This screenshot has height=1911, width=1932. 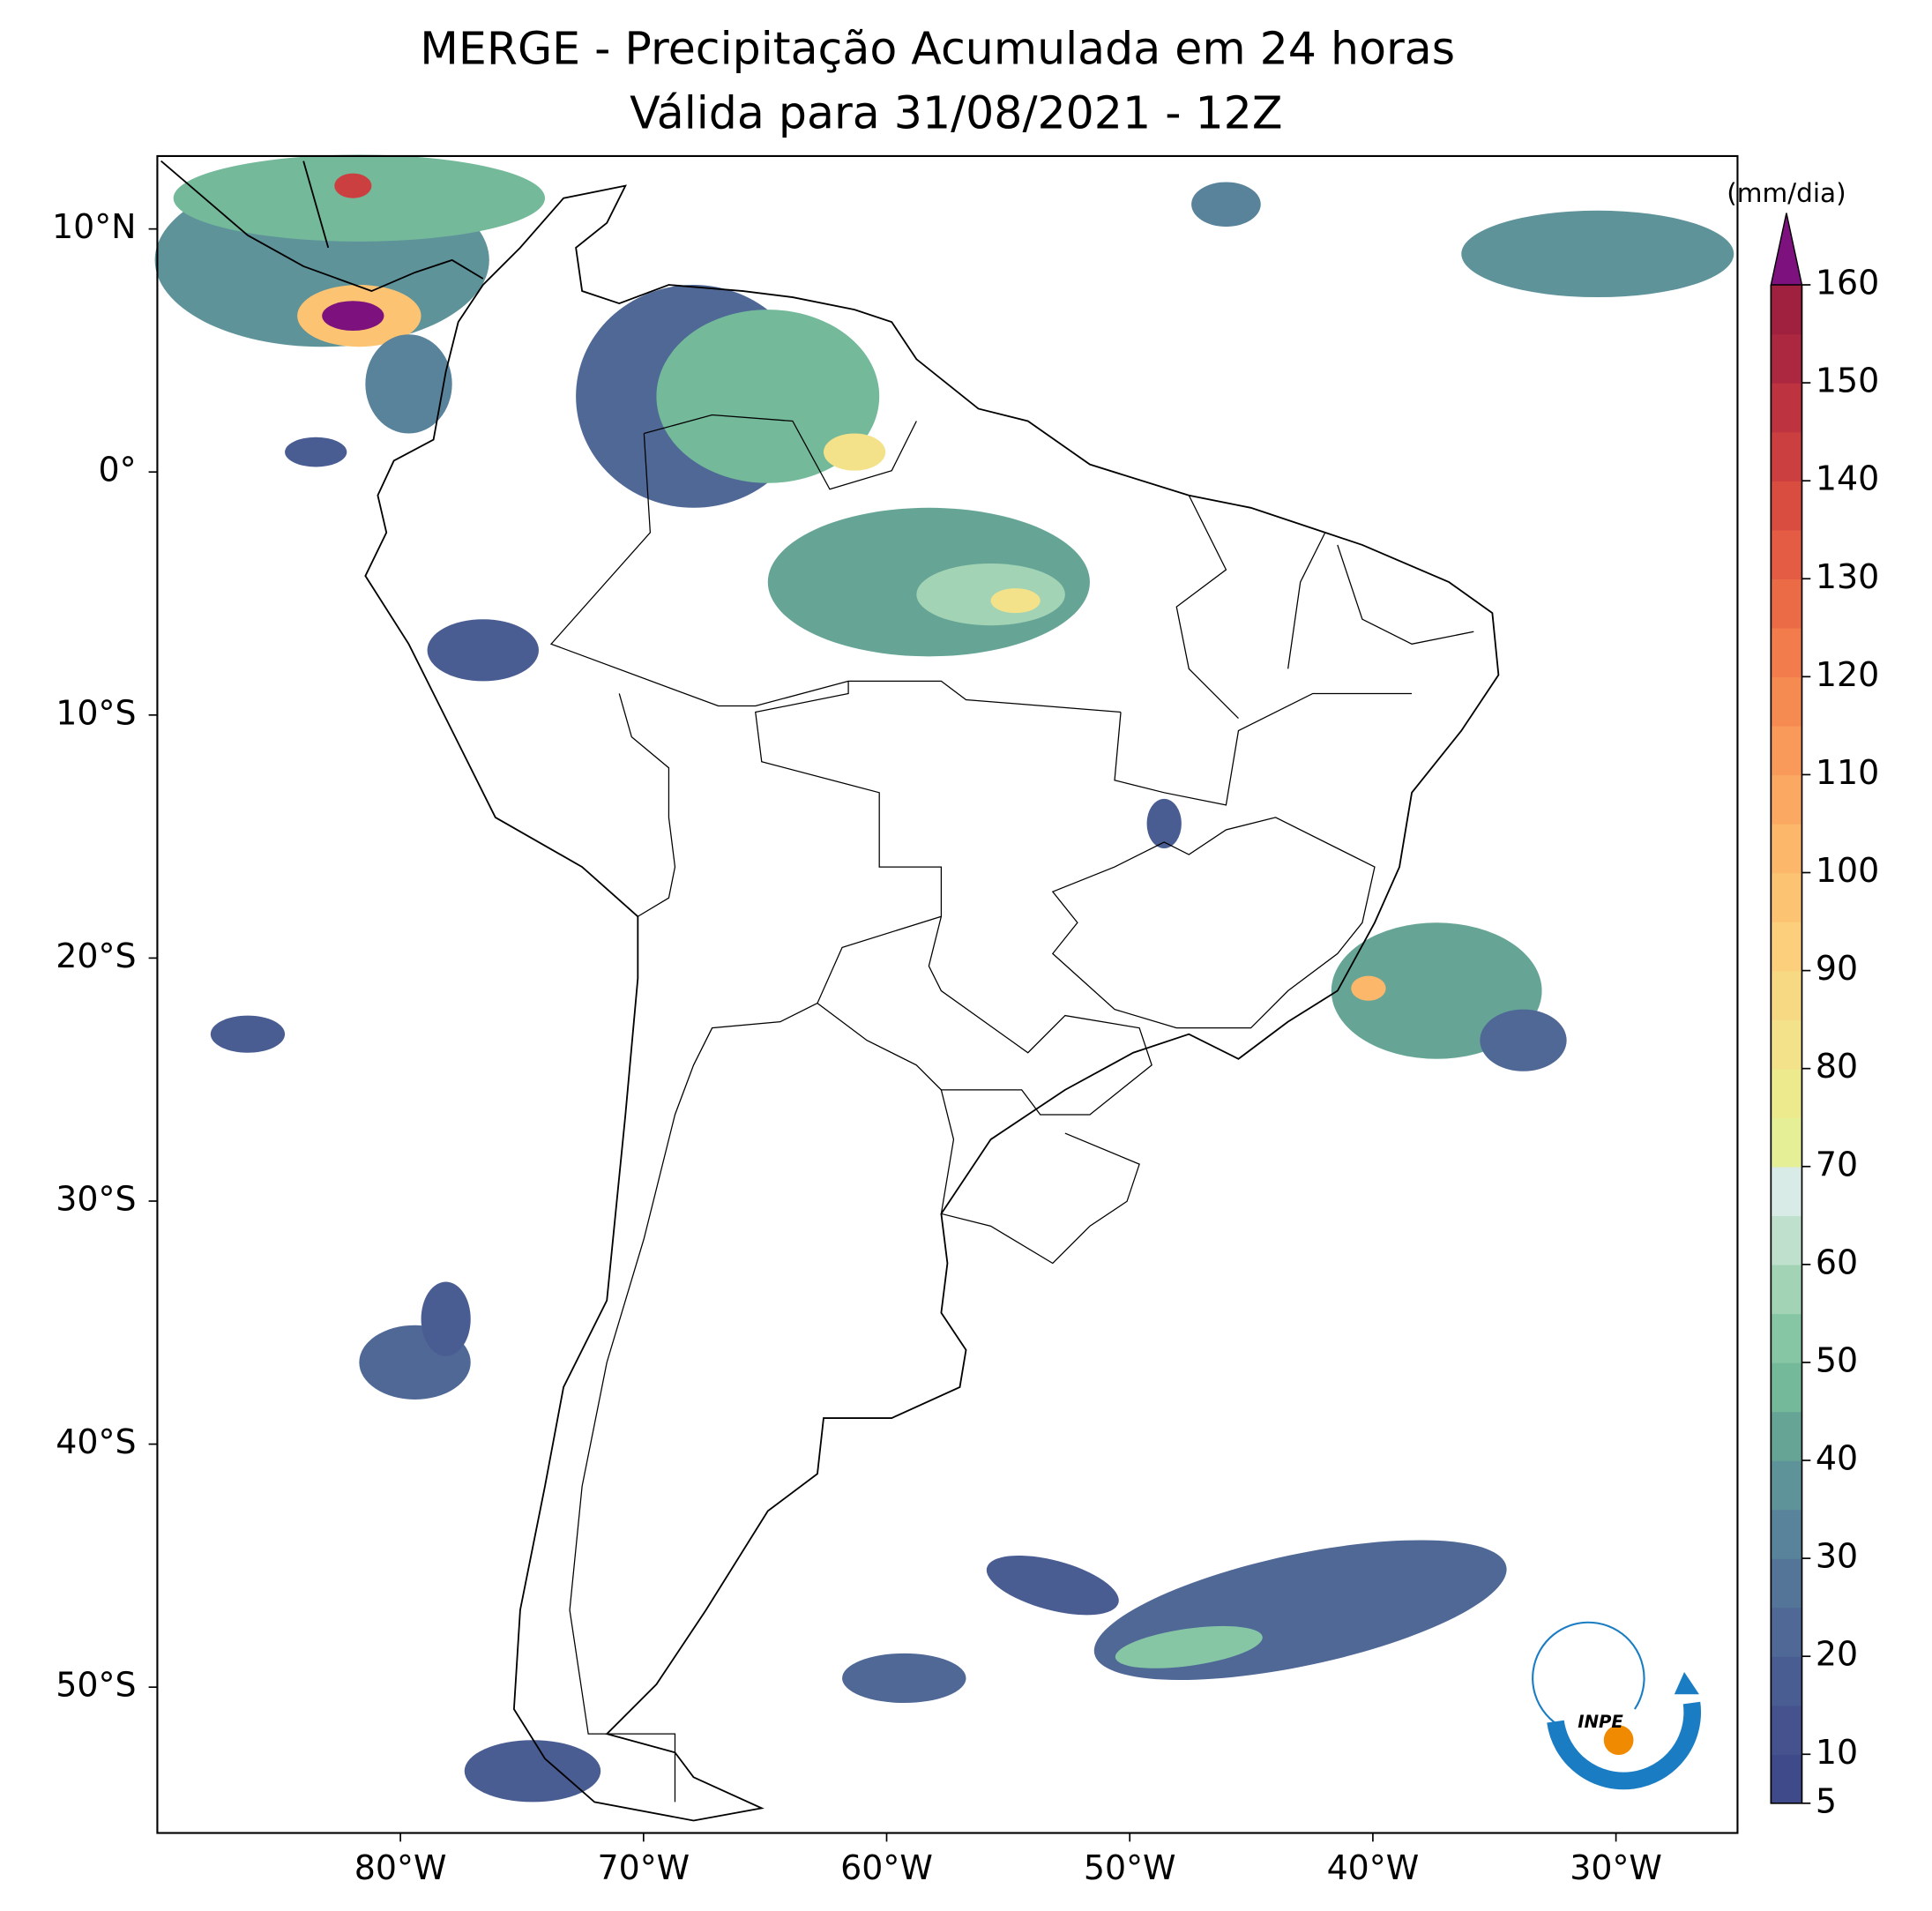 What do you see at coordinates (1618, 1740) in the screenshot?
I see `logo-sun` at bounding box center [1618, 1740].